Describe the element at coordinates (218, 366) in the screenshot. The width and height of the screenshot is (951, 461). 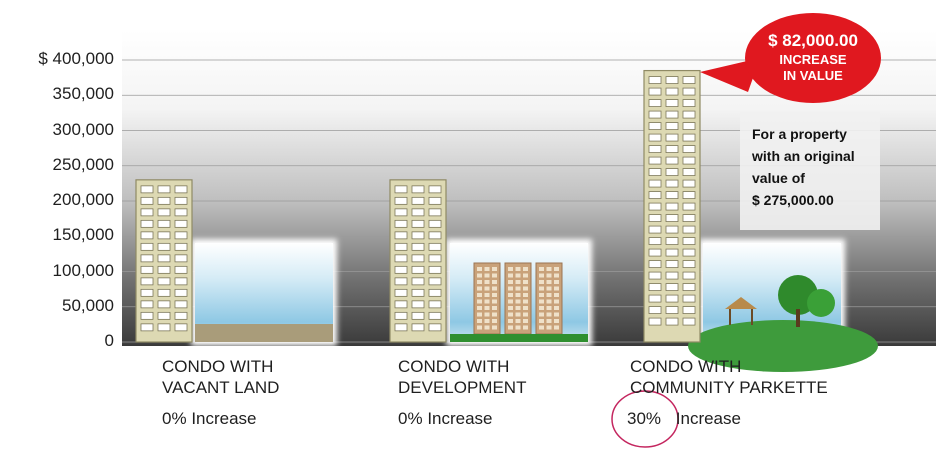
I see `category-label-1-line1: CONDO WITH` at that location.